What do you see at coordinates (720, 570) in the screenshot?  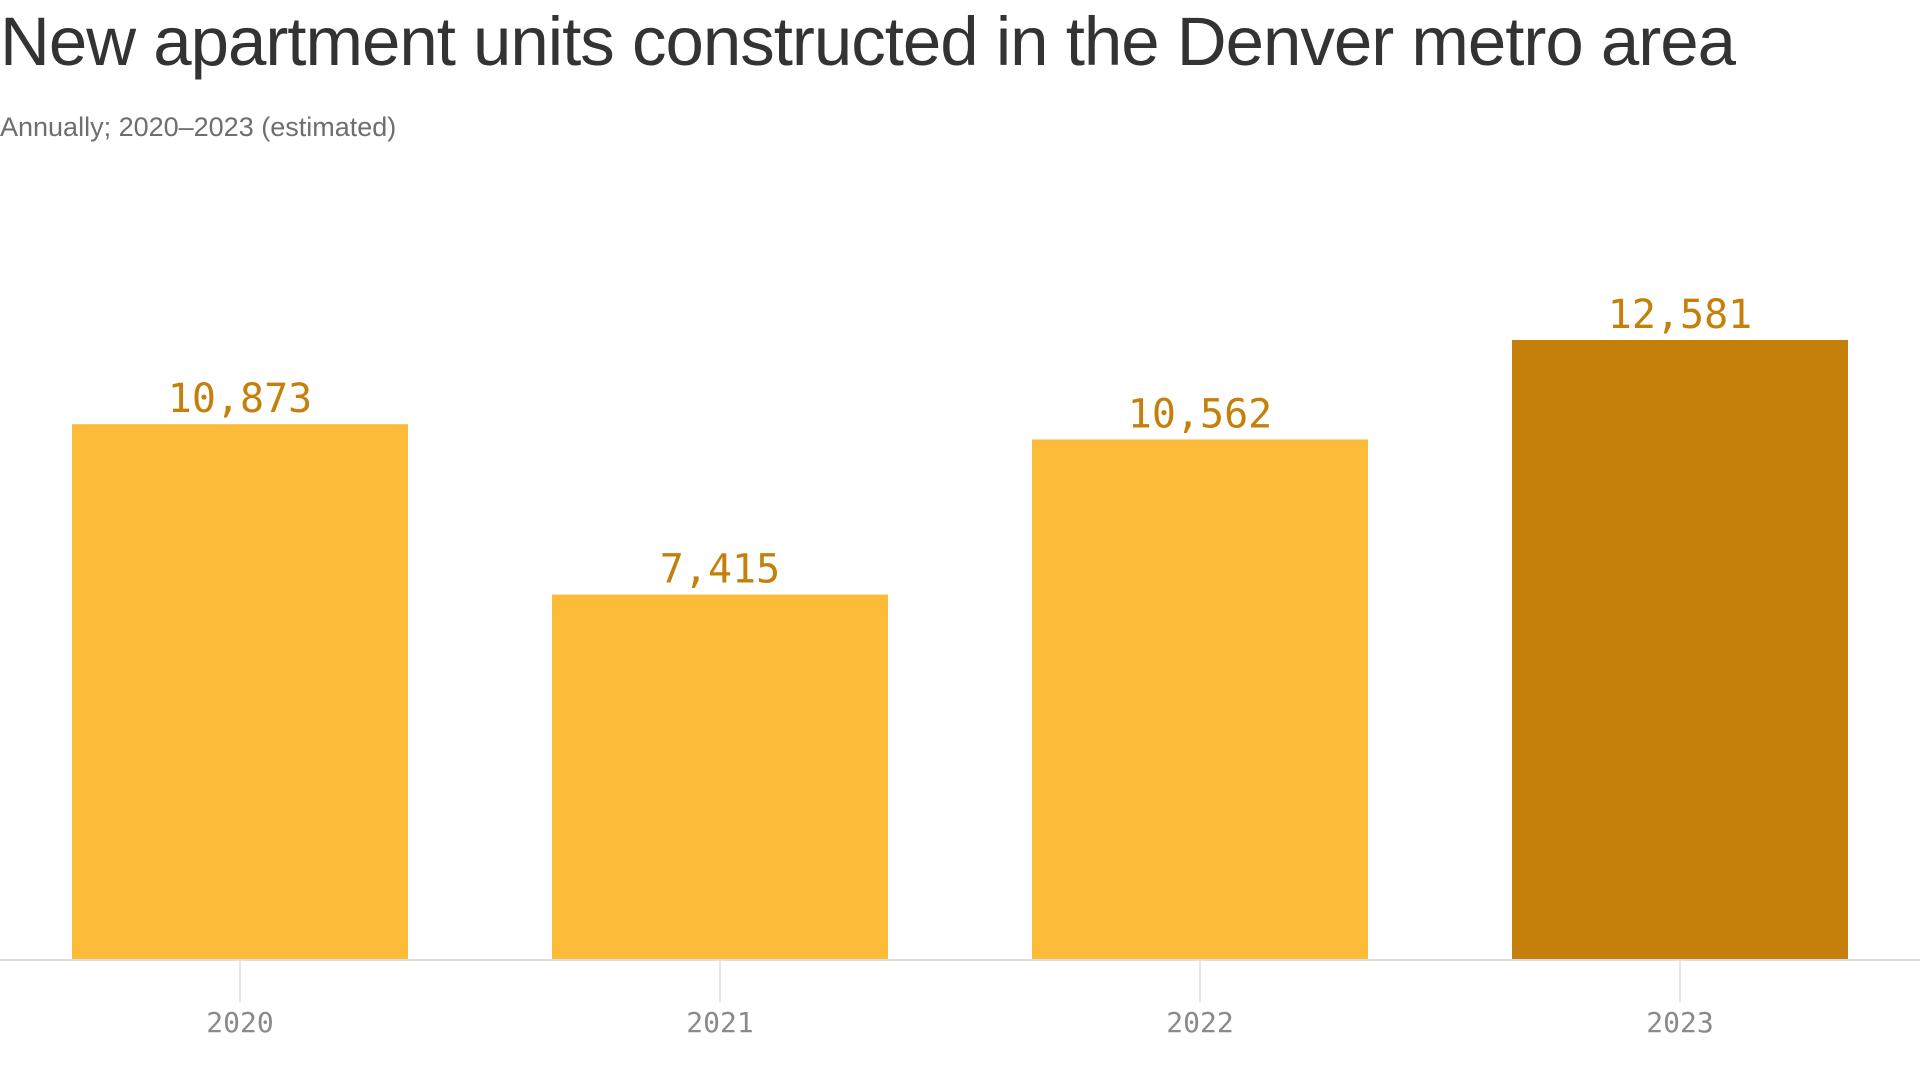 I see `value-label-2021: 7,415` at bounding box center [720, 570].